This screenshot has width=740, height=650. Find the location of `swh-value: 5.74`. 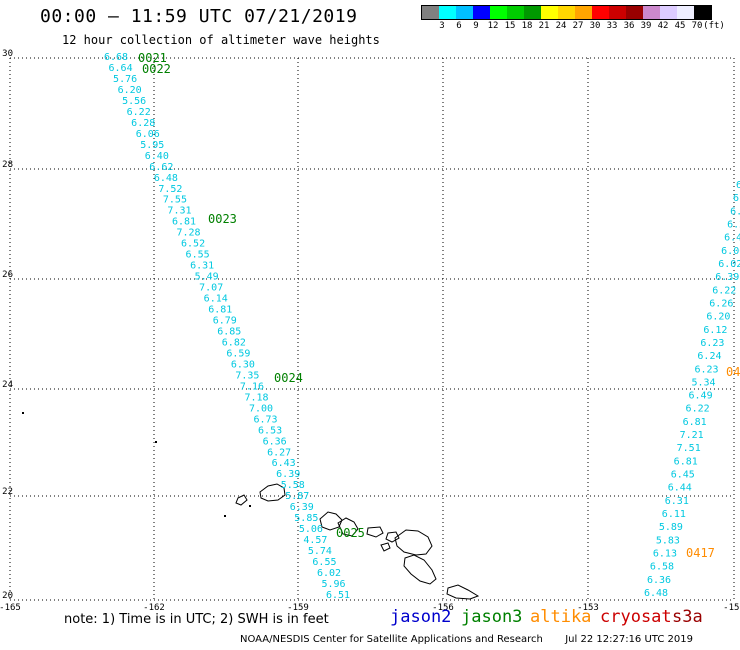

swh-value: 5.74 is located at coordinates (320, 551).